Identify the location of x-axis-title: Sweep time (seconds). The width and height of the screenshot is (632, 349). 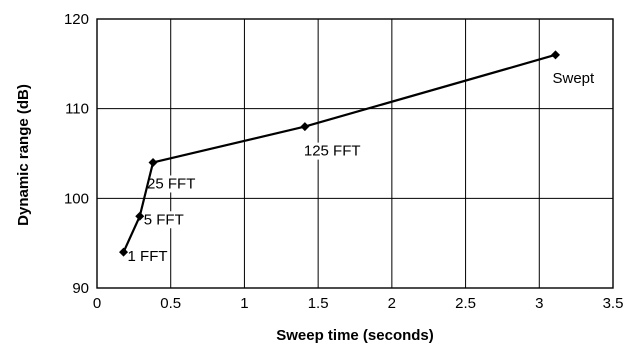
(355, 335).